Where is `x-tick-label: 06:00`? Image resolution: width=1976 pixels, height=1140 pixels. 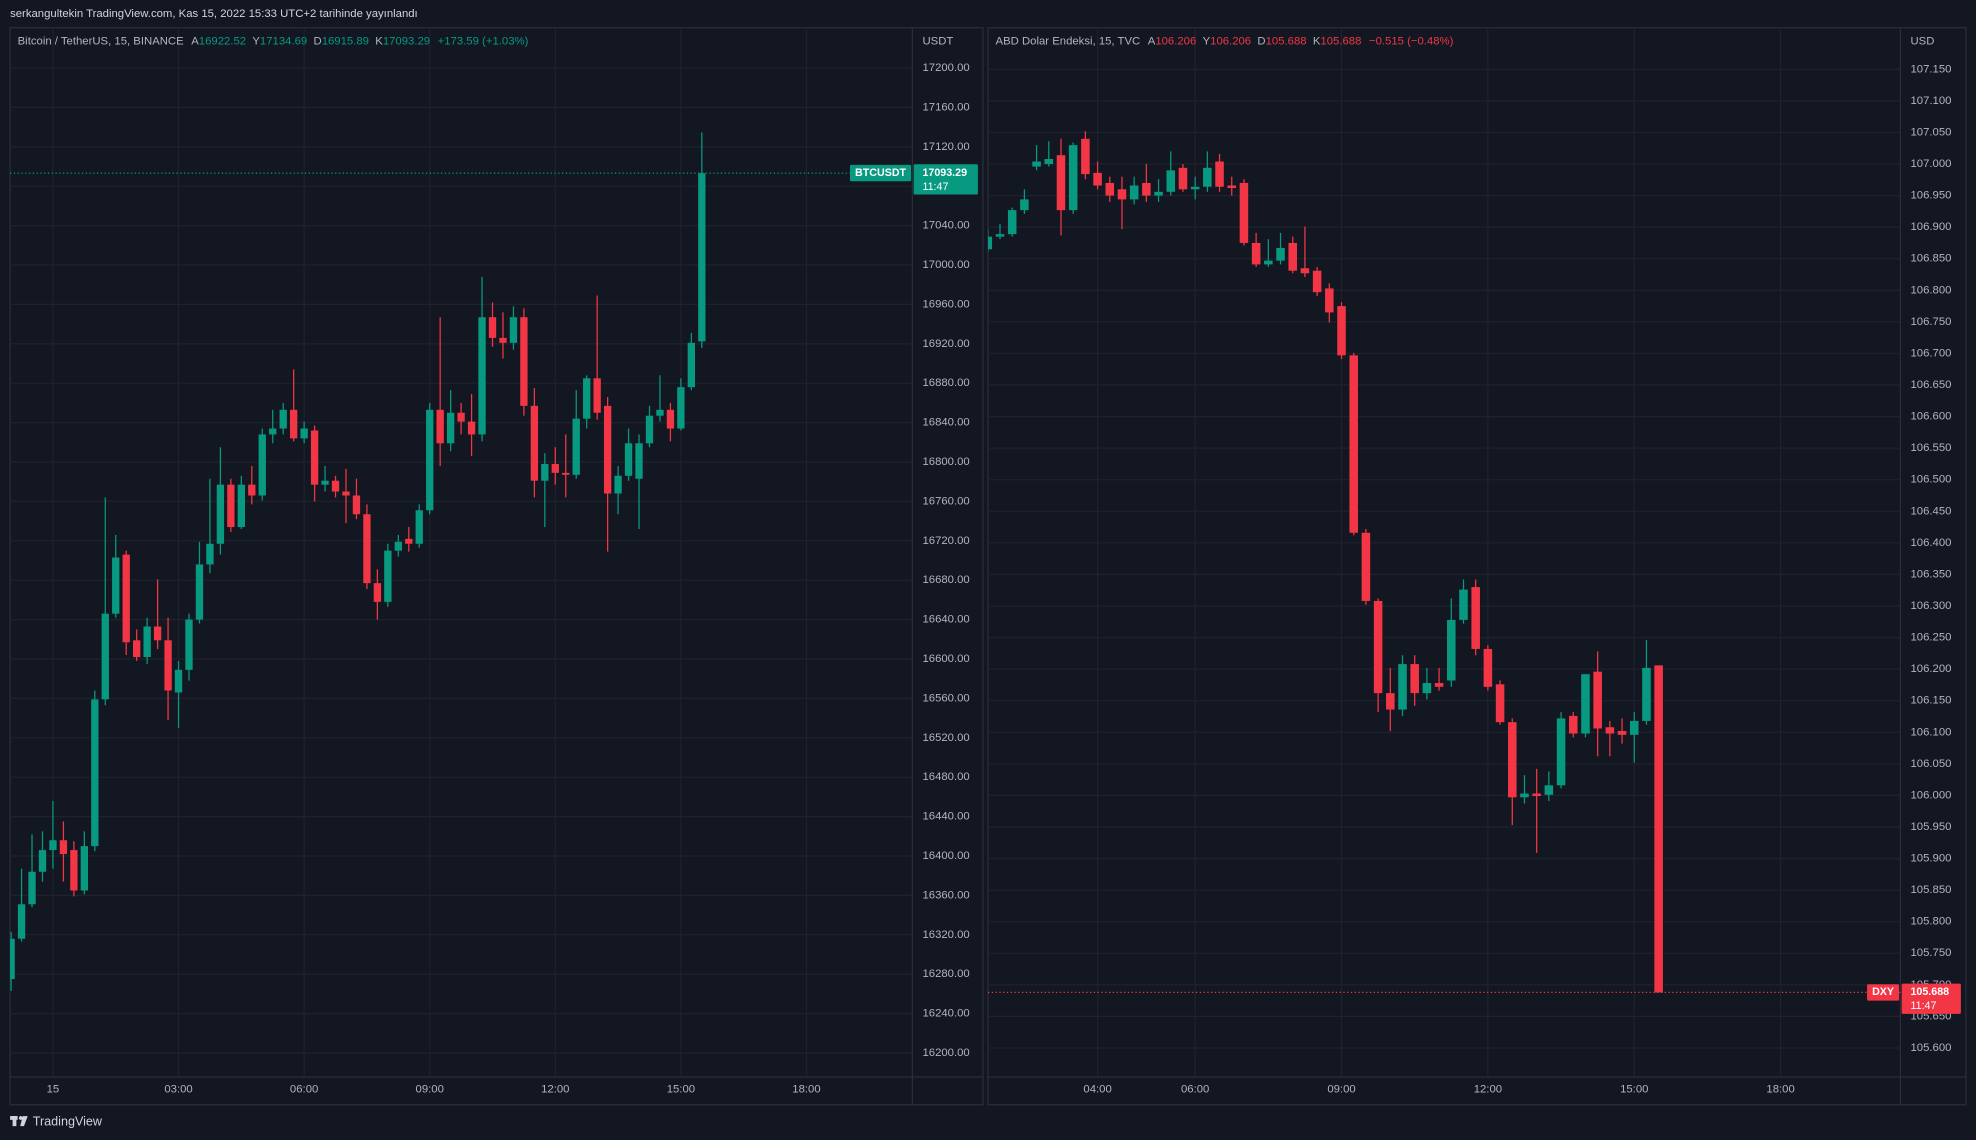 x-tick-label: 06:00 is located at coordinates (304, 1090).